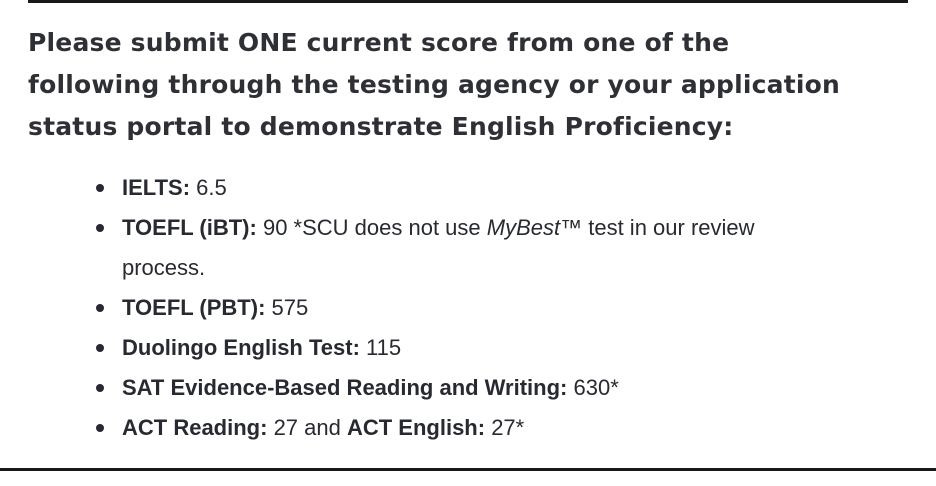 The width and height of the screenshot is (936, 486). I want to click on test-name: IELTS:, so click(156, 187).